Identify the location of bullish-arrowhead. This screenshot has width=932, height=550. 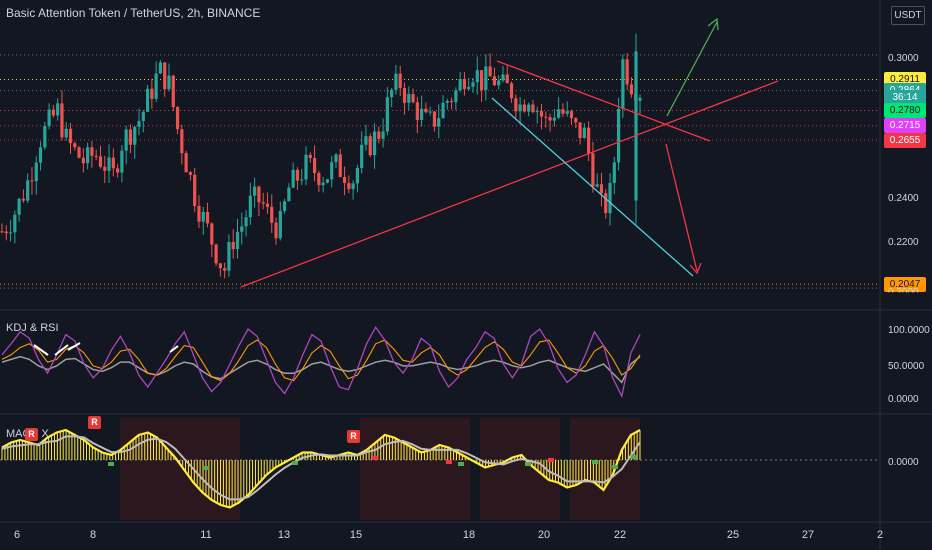
(713, 24).